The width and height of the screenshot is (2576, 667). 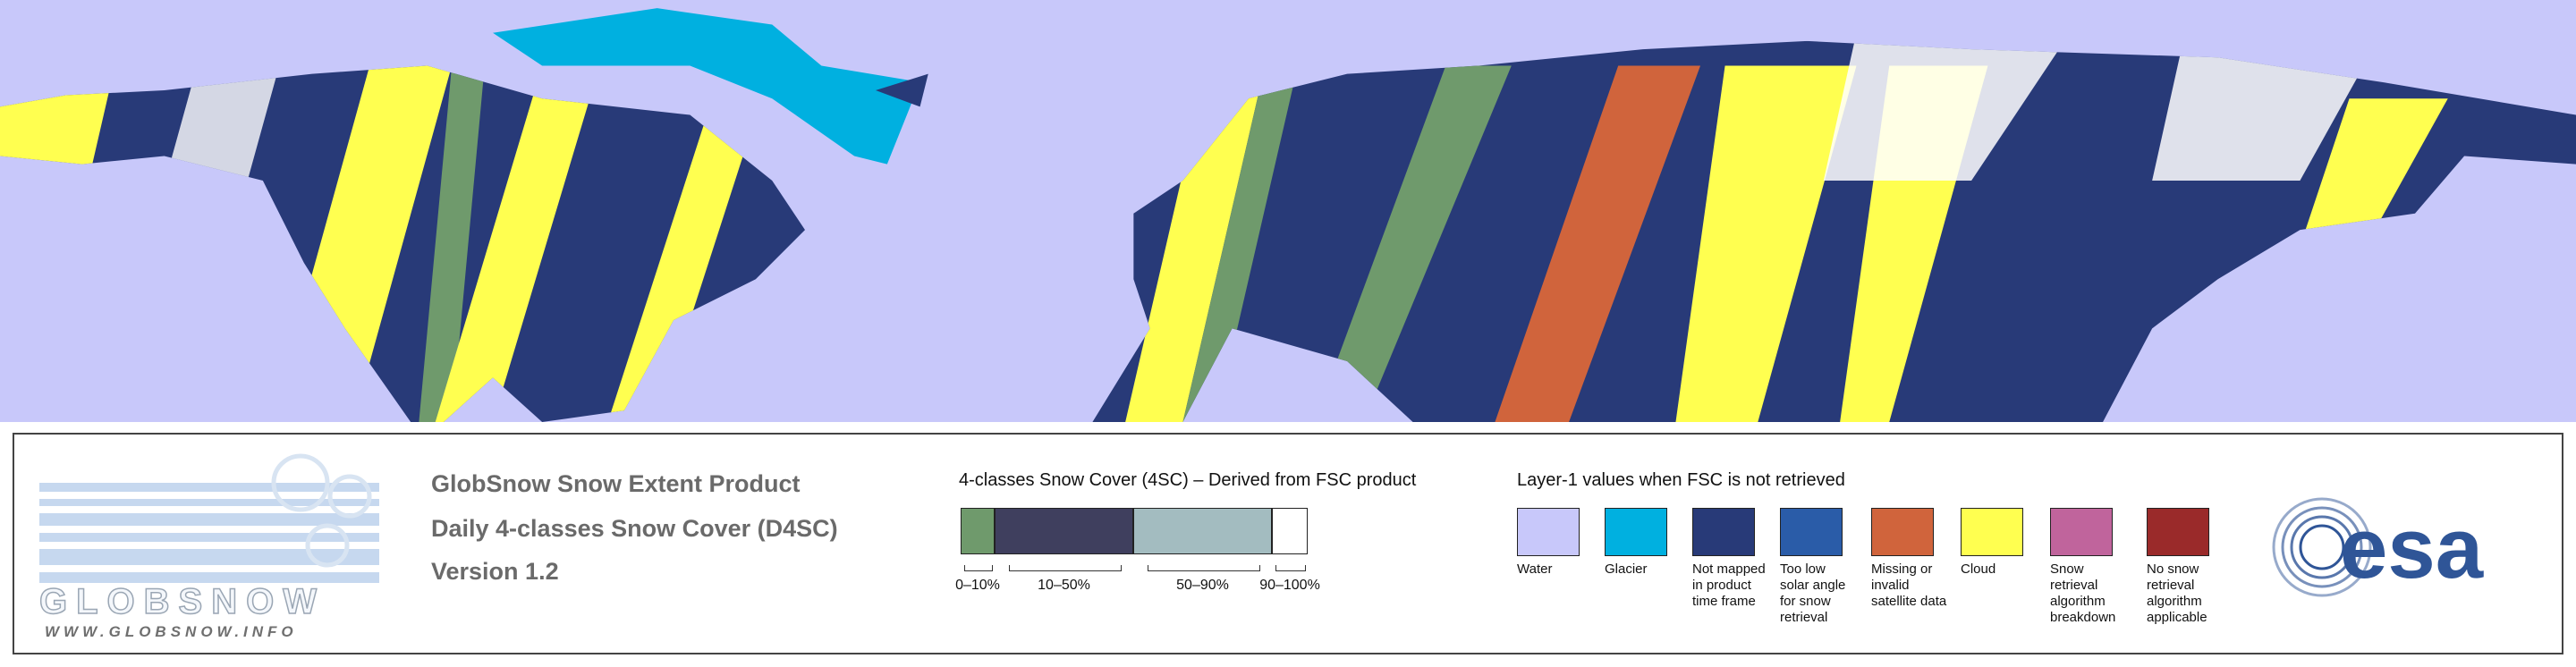 What do you see at coordinates (1729, 585) in the screenshot?
I see `layer1-label: Not mapped in product time frame` at bounding box center [1729, 585].